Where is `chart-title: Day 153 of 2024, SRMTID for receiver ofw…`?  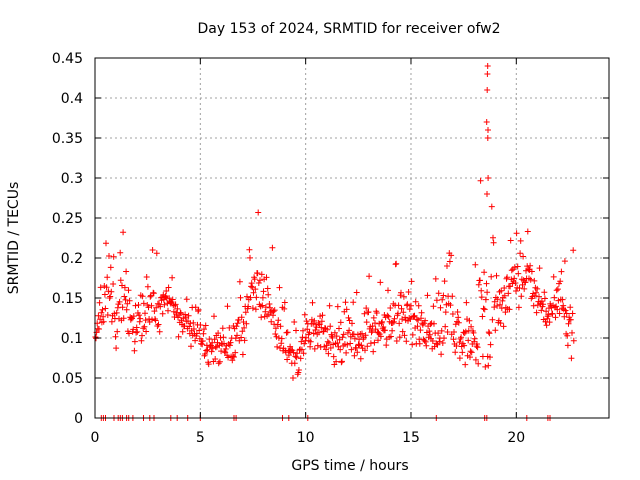 chart-title: Day 153 of 2024, SRMTID for receiver ofw… is located at coordinates (348, 29).